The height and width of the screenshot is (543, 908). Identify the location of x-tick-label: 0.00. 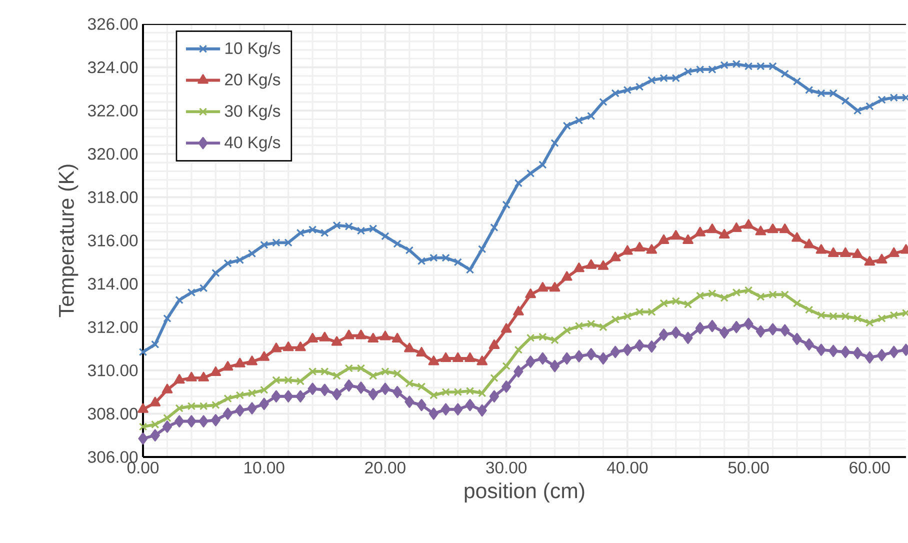
(143, 468).